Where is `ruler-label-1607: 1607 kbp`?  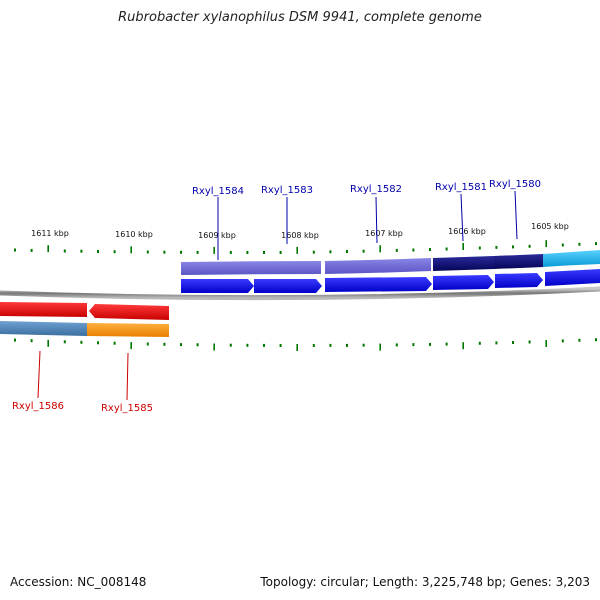 ruler-label-1607: 1607 kbp is located at coordinates (384, 233).